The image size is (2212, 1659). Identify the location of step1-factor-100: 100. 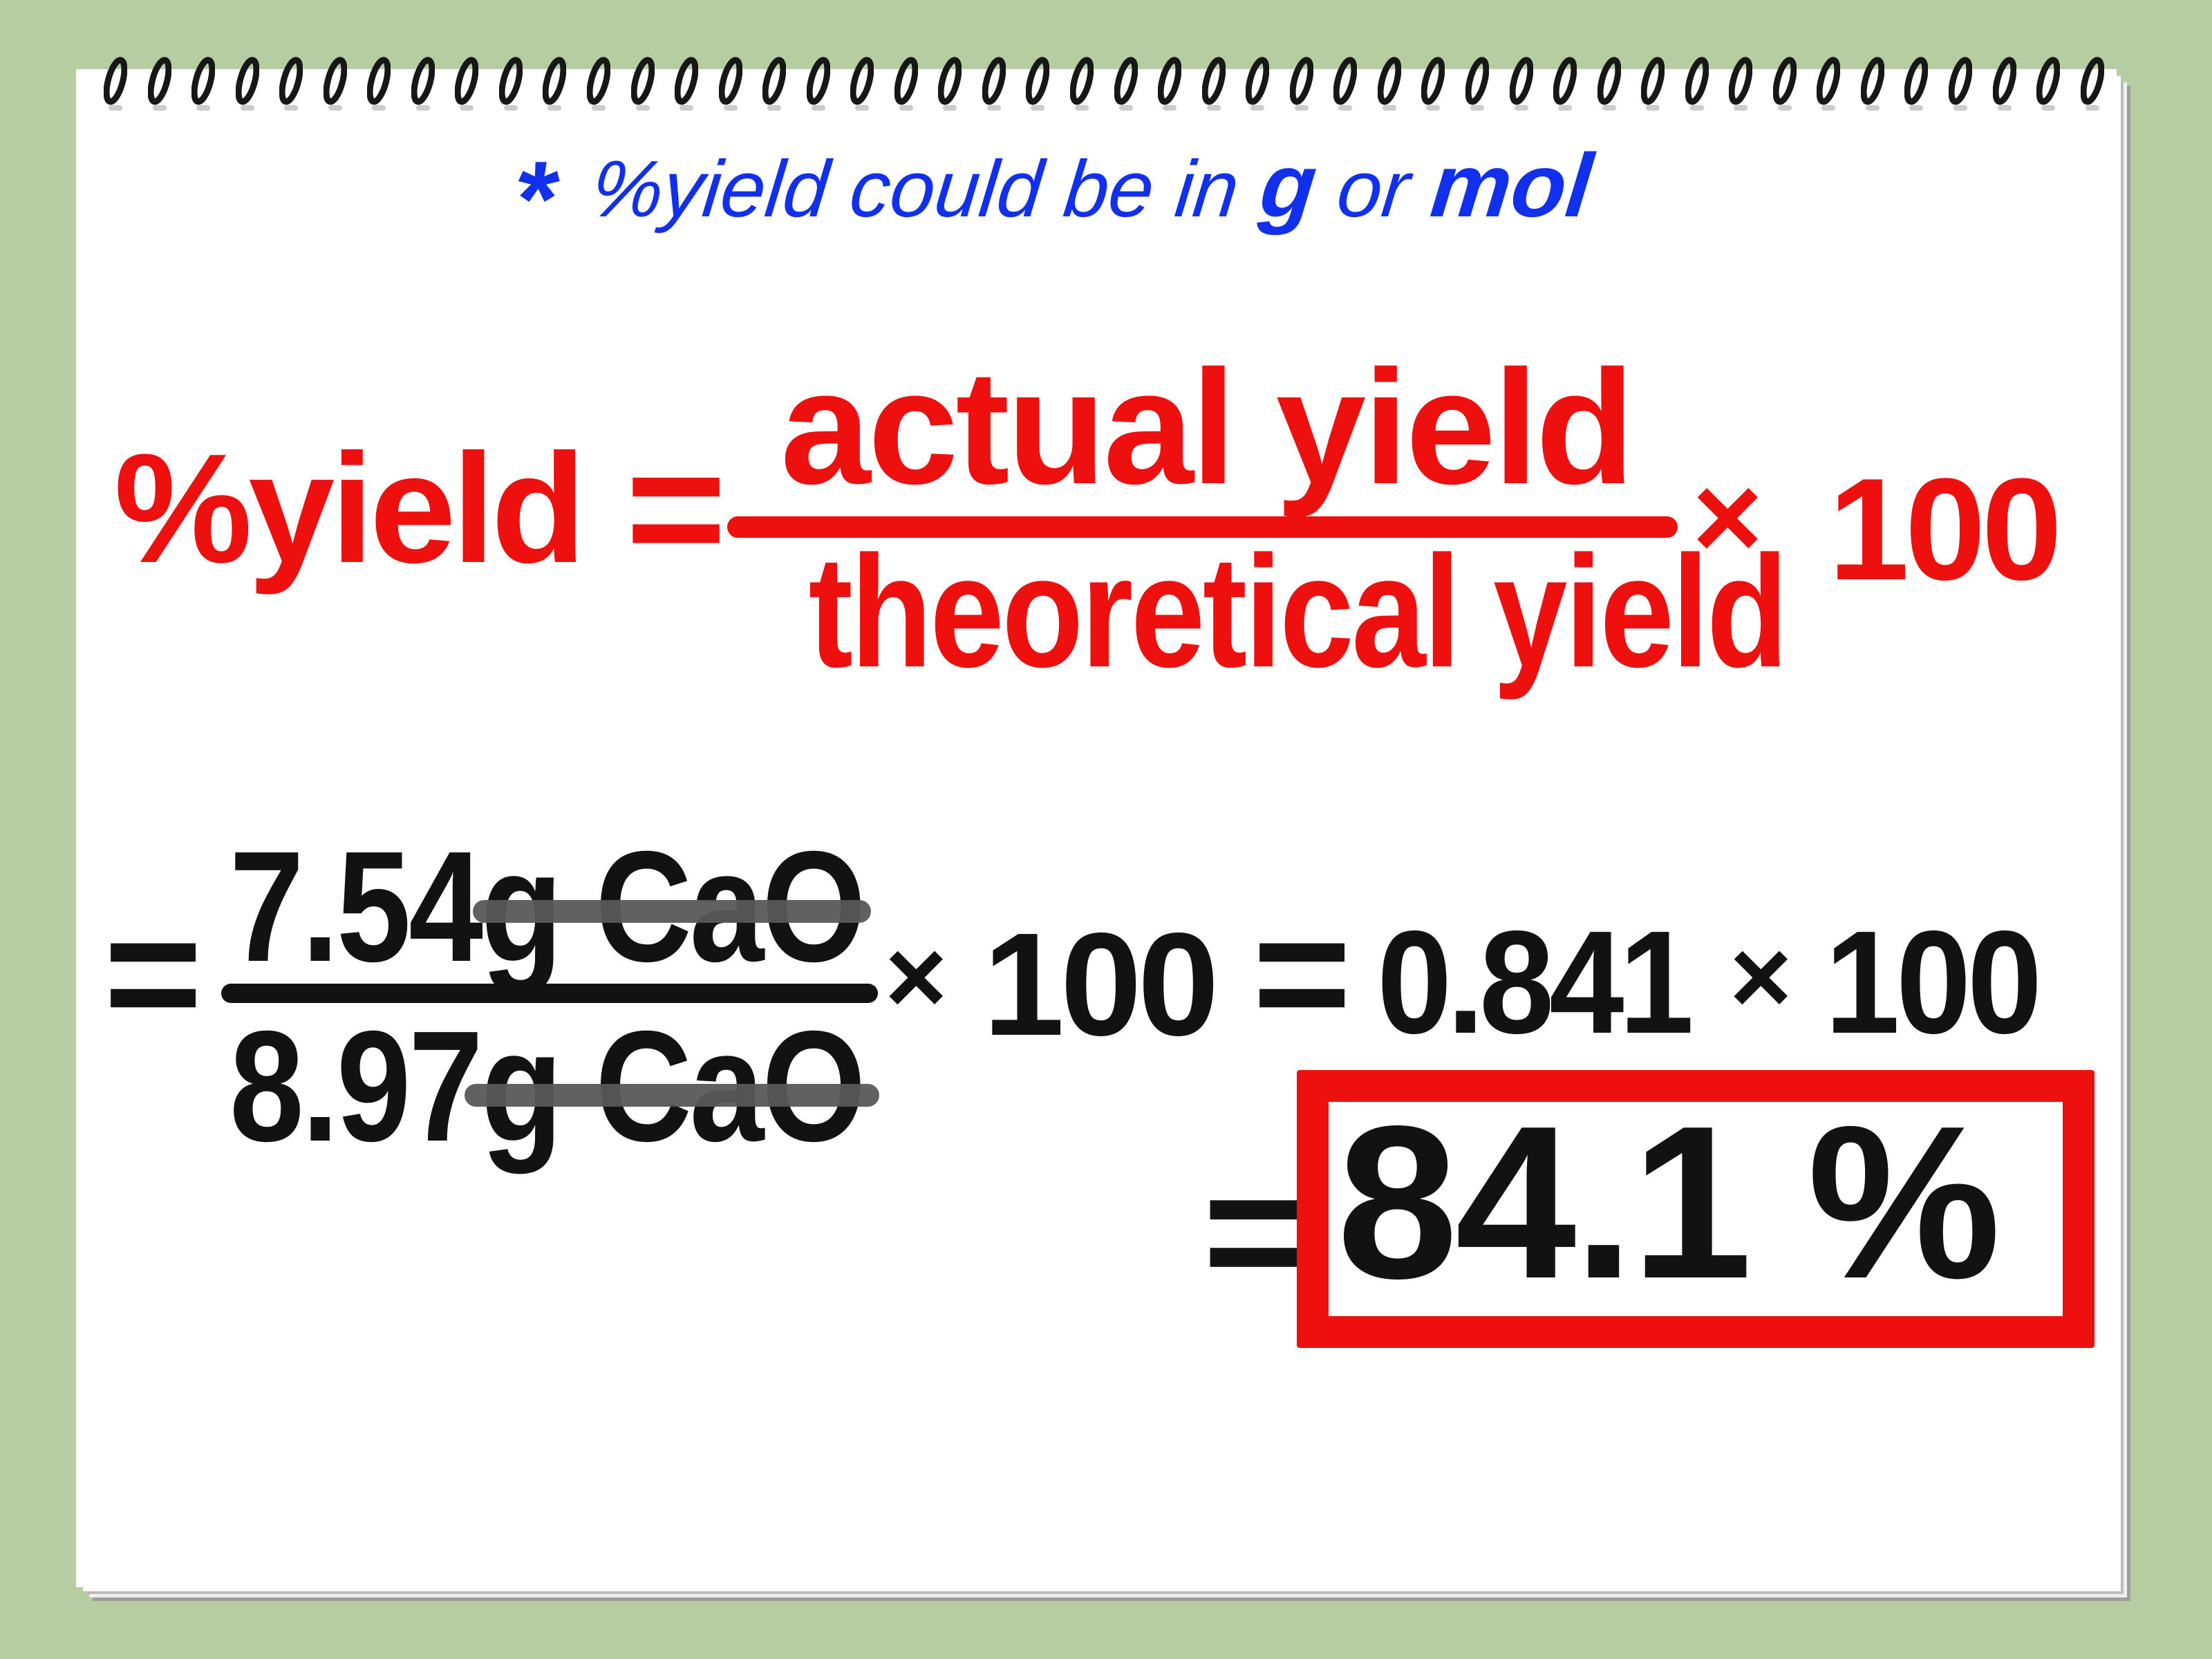
(1101, 984).